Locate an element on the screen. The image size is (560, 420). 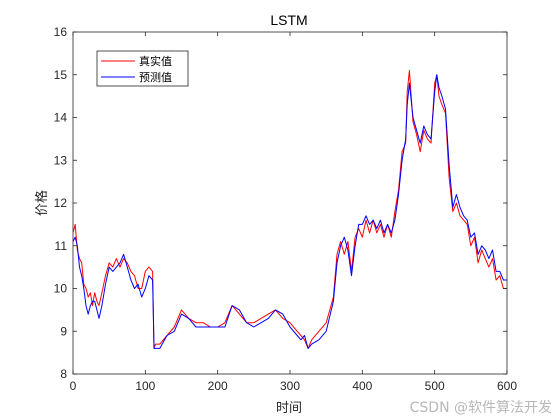
y-tick-label: 8 is located at coordinates (63, 374).